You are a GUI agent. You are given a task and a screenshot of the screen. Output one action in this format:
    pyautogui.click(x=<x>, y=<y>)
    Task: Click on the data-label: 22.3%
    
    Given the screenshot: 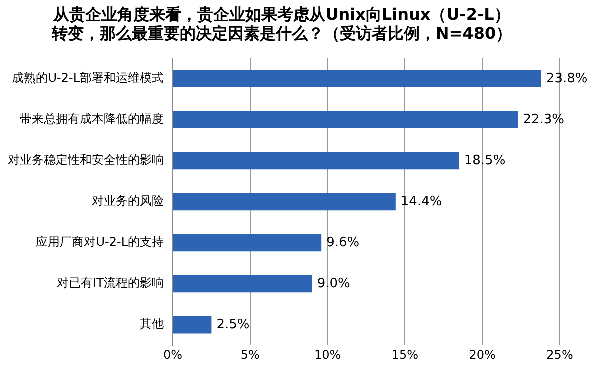 What is the action you would take?
    pyautogui.click(x=544, y=120)
    